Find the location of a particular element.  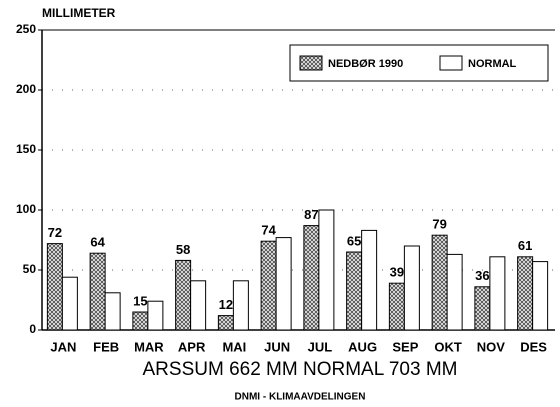

value-label: 72 is located at coordinates (55, 232).